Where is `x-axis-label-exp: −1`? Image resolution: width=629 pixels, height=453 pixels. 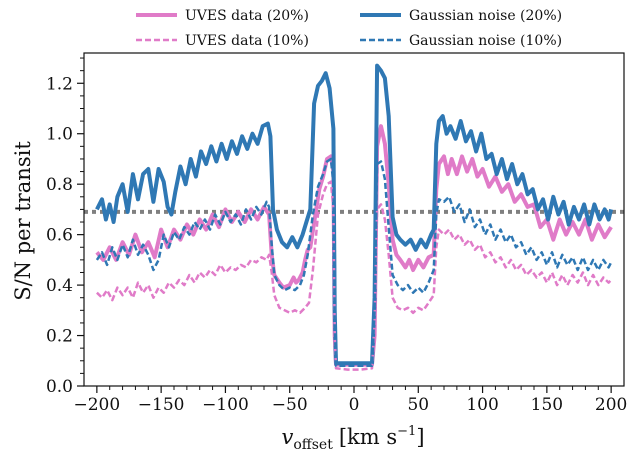 x-axis-label-exp: −1 is located at coordinates (406, 431).